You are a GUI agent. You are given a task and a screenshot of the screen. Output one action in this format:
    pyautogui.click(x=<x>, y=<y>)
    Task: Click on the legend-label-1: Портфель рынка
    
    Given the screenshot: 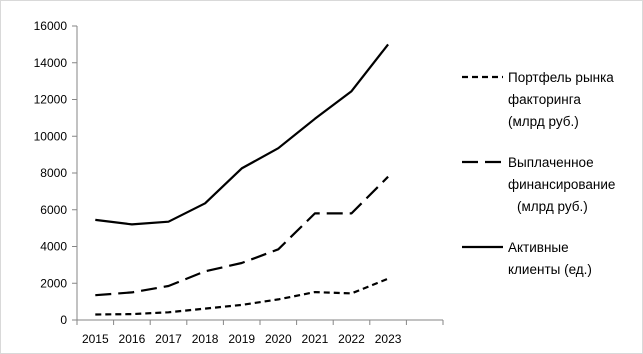 What is the action you would take?
    pyautogui.click(x=561, y=77)
    